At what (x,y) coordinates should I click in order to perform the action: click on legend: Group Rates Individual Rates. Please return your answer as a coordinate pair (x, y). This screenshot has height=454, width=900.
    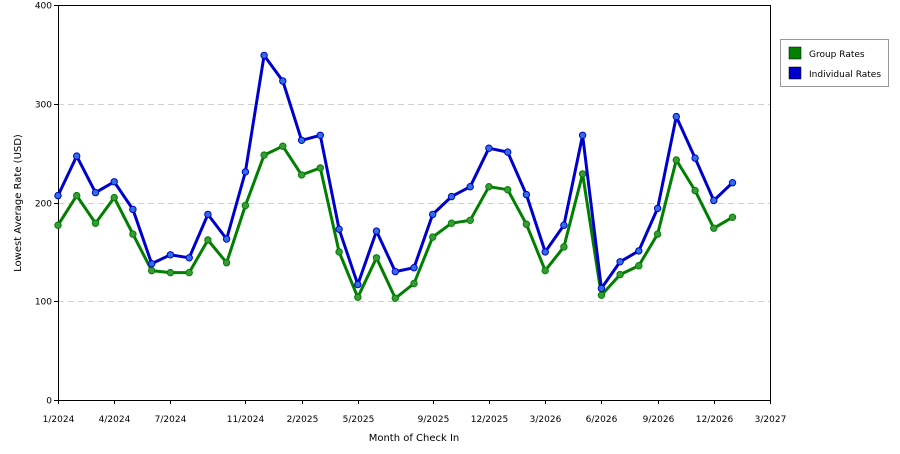
    Looking at the image, I should click on (834, 63).